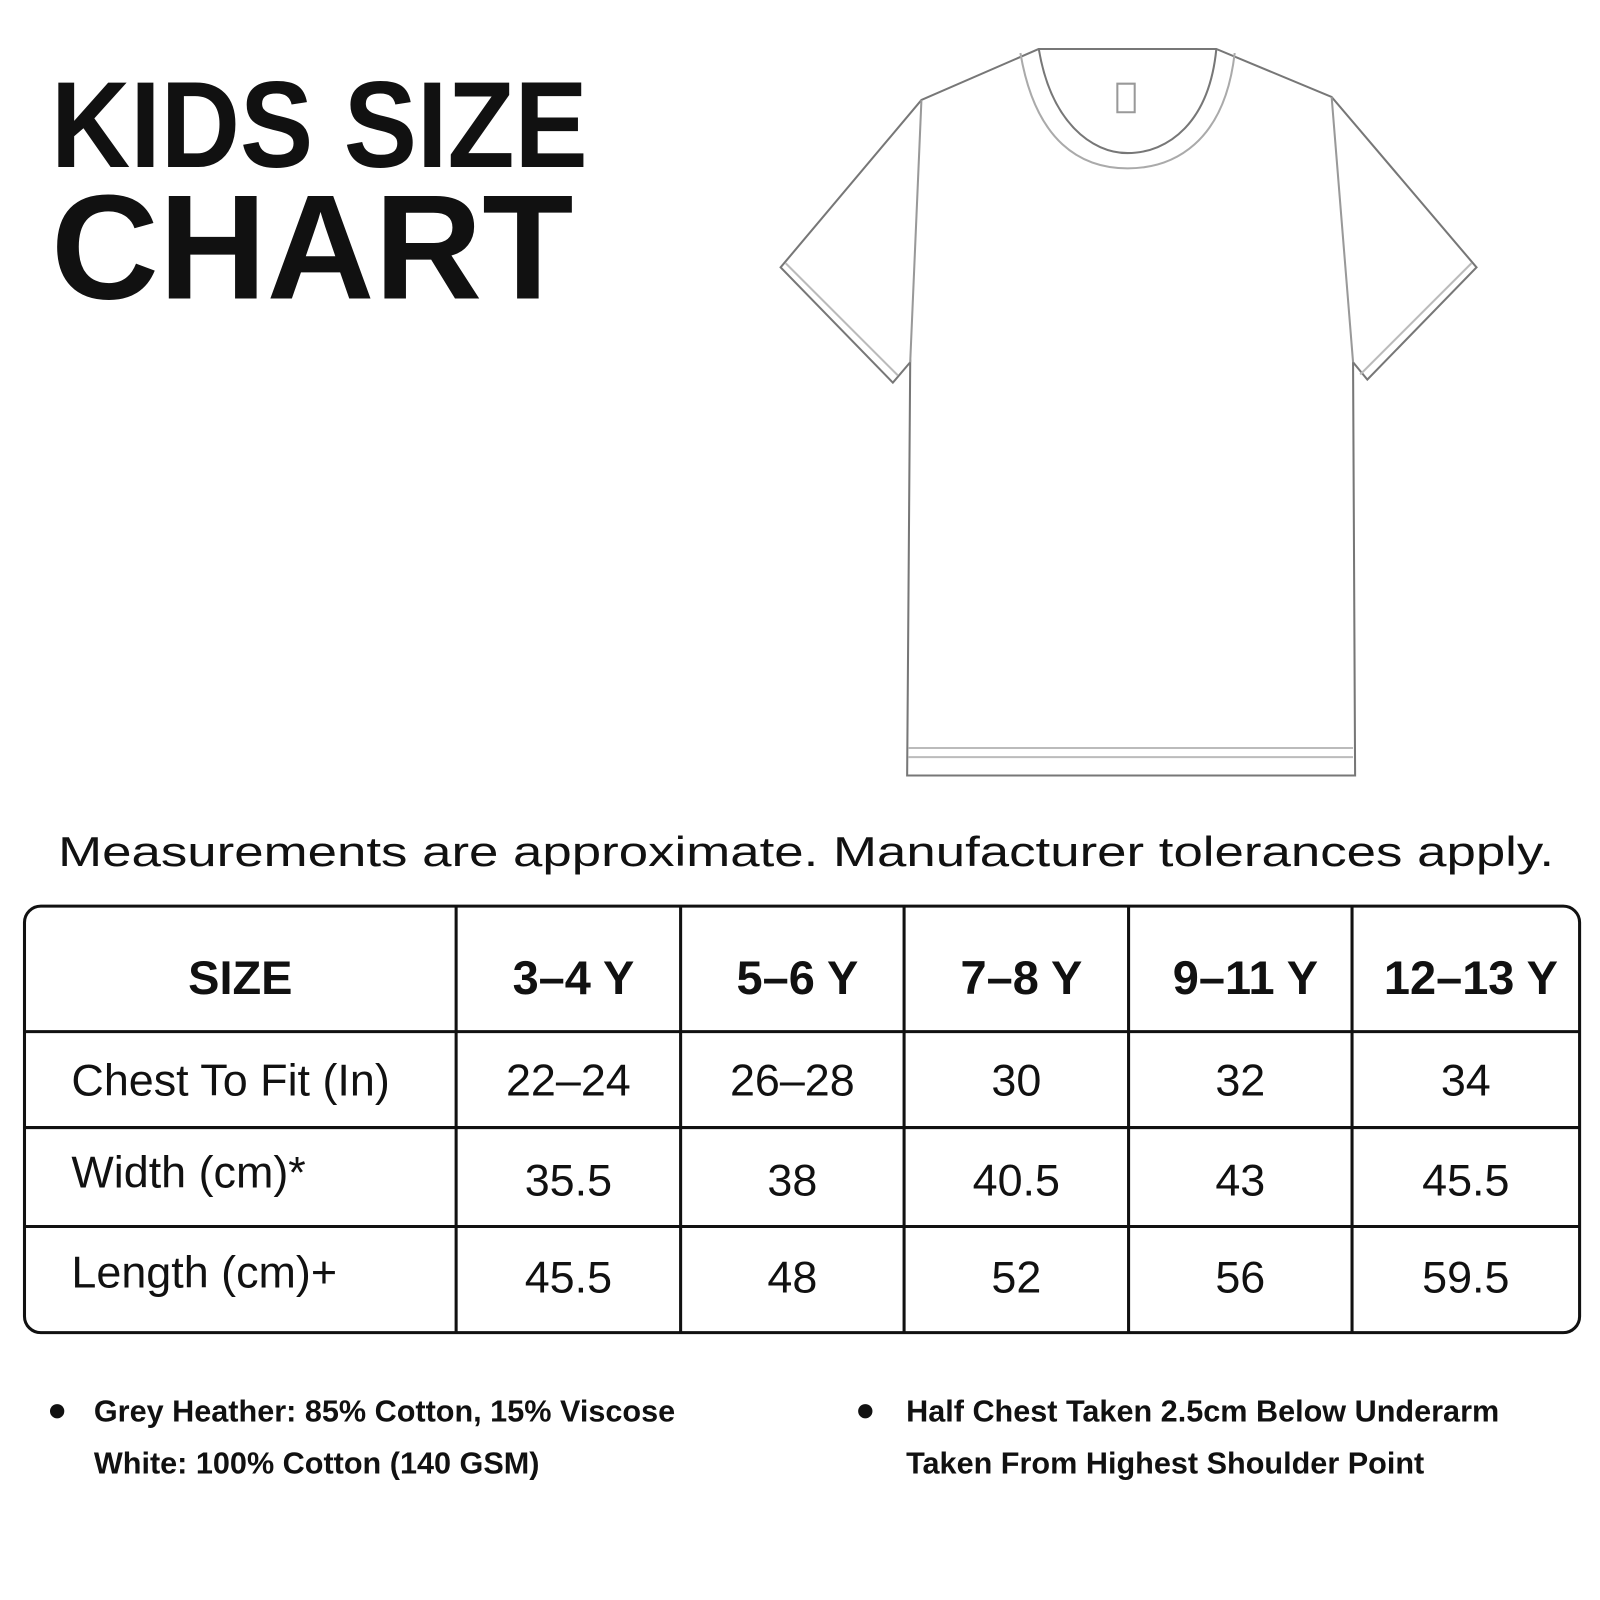 This screenshot has height=1600, width=1600. Describe the element at coordinates (1022, 978) in the screenshot. I see `header-cell: 7–8 Y` at that location.